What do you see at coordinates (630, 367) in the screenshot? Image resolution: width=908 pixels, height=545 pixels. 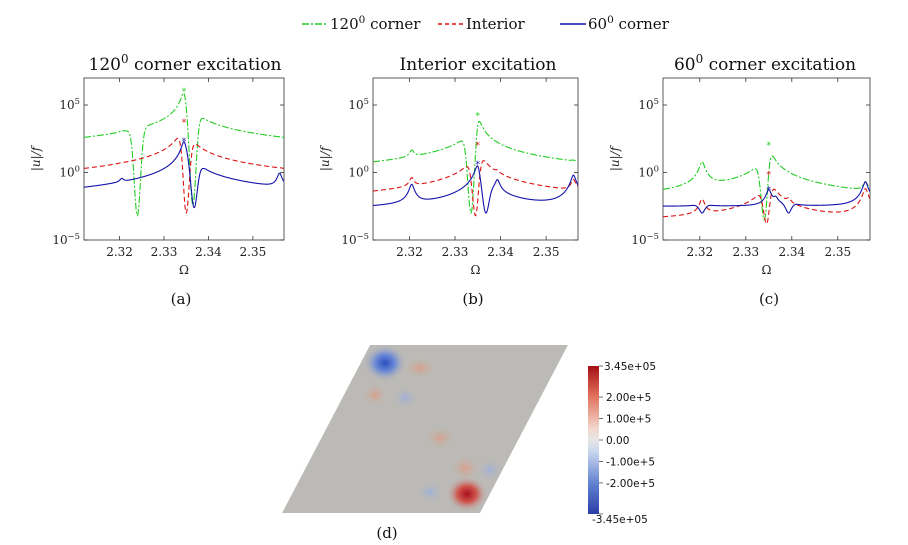 I see `colorbar-max-label: 3.45e+05` at bounding box center [630, 367].